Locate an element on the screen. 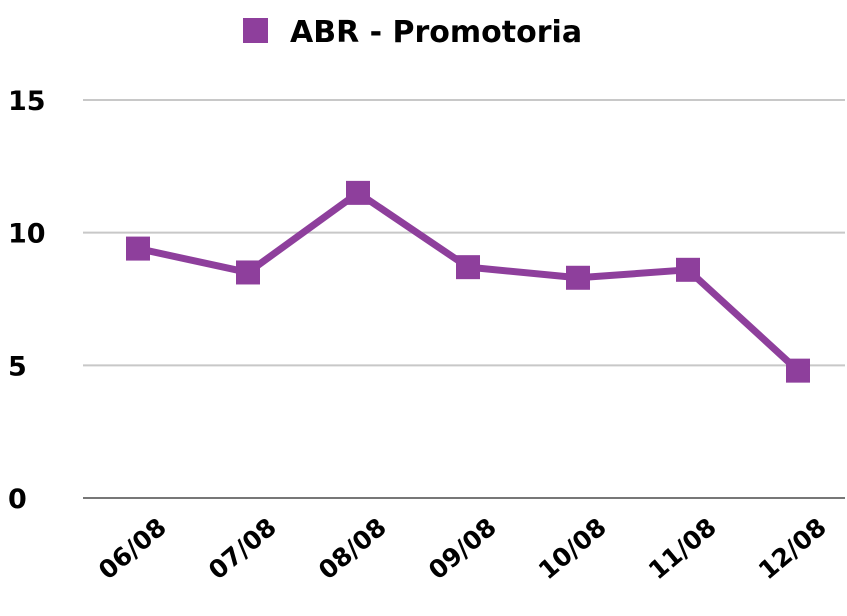 The width and height of the screenshot is (847, 616). x-tick-label: 12/08 is located at coordinates (792, 548).